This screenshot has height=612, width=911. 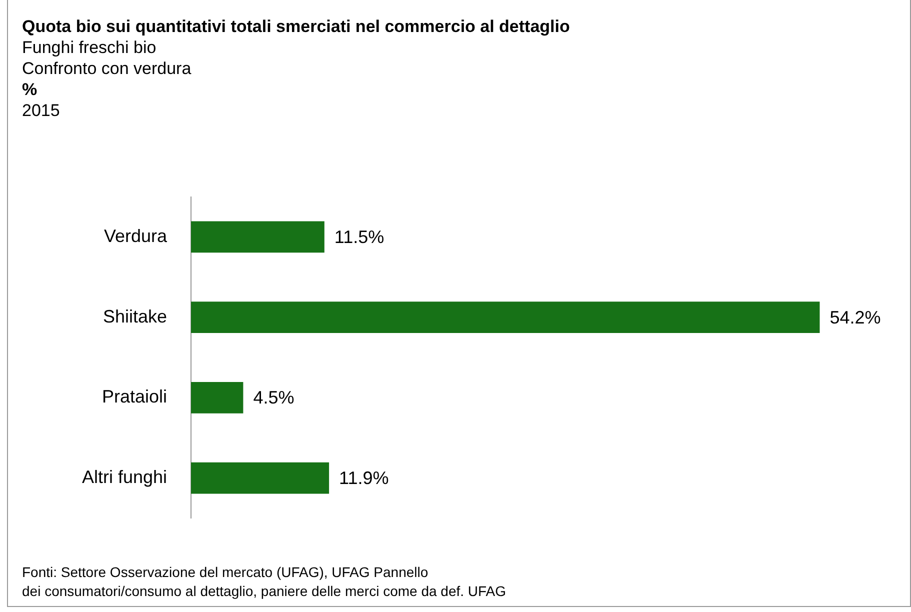 What do you see at coordinates (41, 110) in the screenshot?
I see `text: 2015` at bounding box center [41, 110].